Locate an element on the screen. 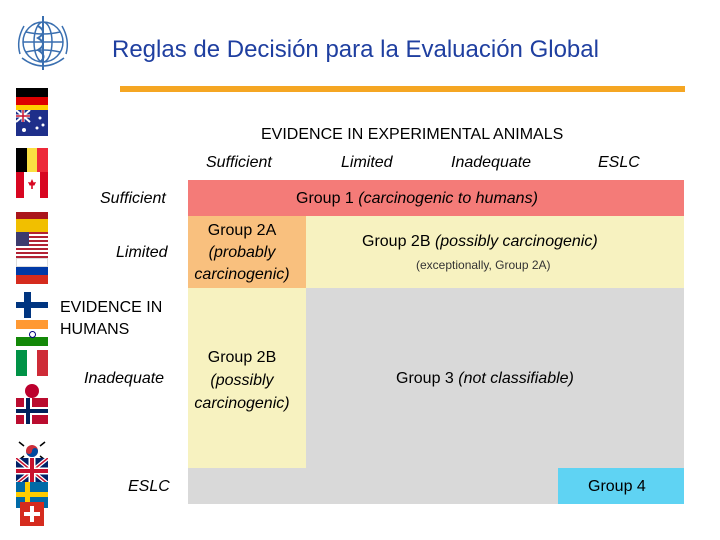 This screenshot has height=540, width=720. group2b-side-cell is located at coordinates (247, 378).